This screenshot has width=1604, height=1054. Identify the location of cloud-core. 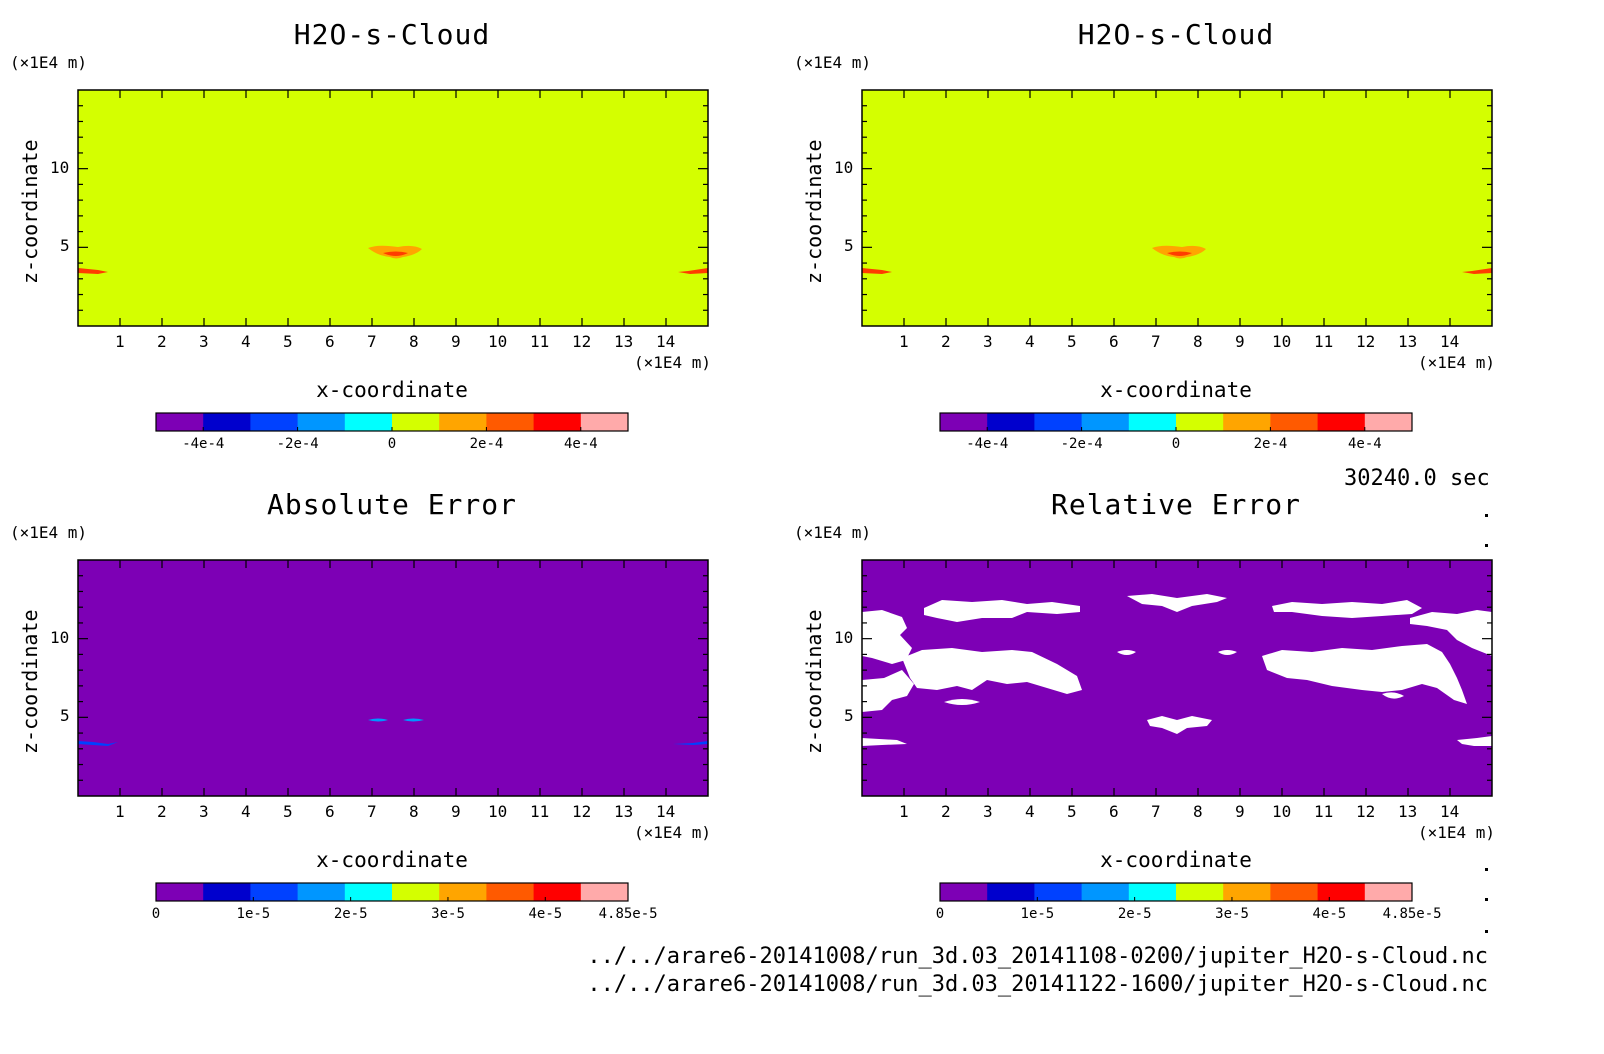
(1179, 253).